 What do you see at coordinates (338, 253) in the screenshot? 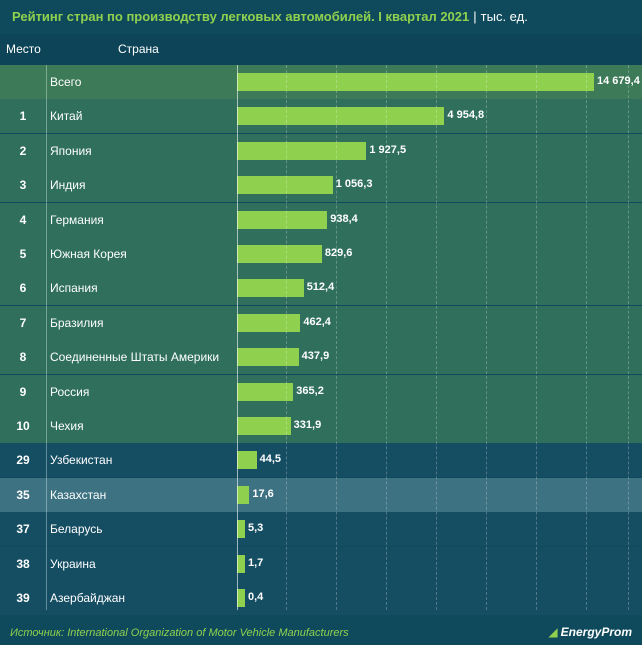
I see `data-label: 829,6` at bounding box center [338, 253].